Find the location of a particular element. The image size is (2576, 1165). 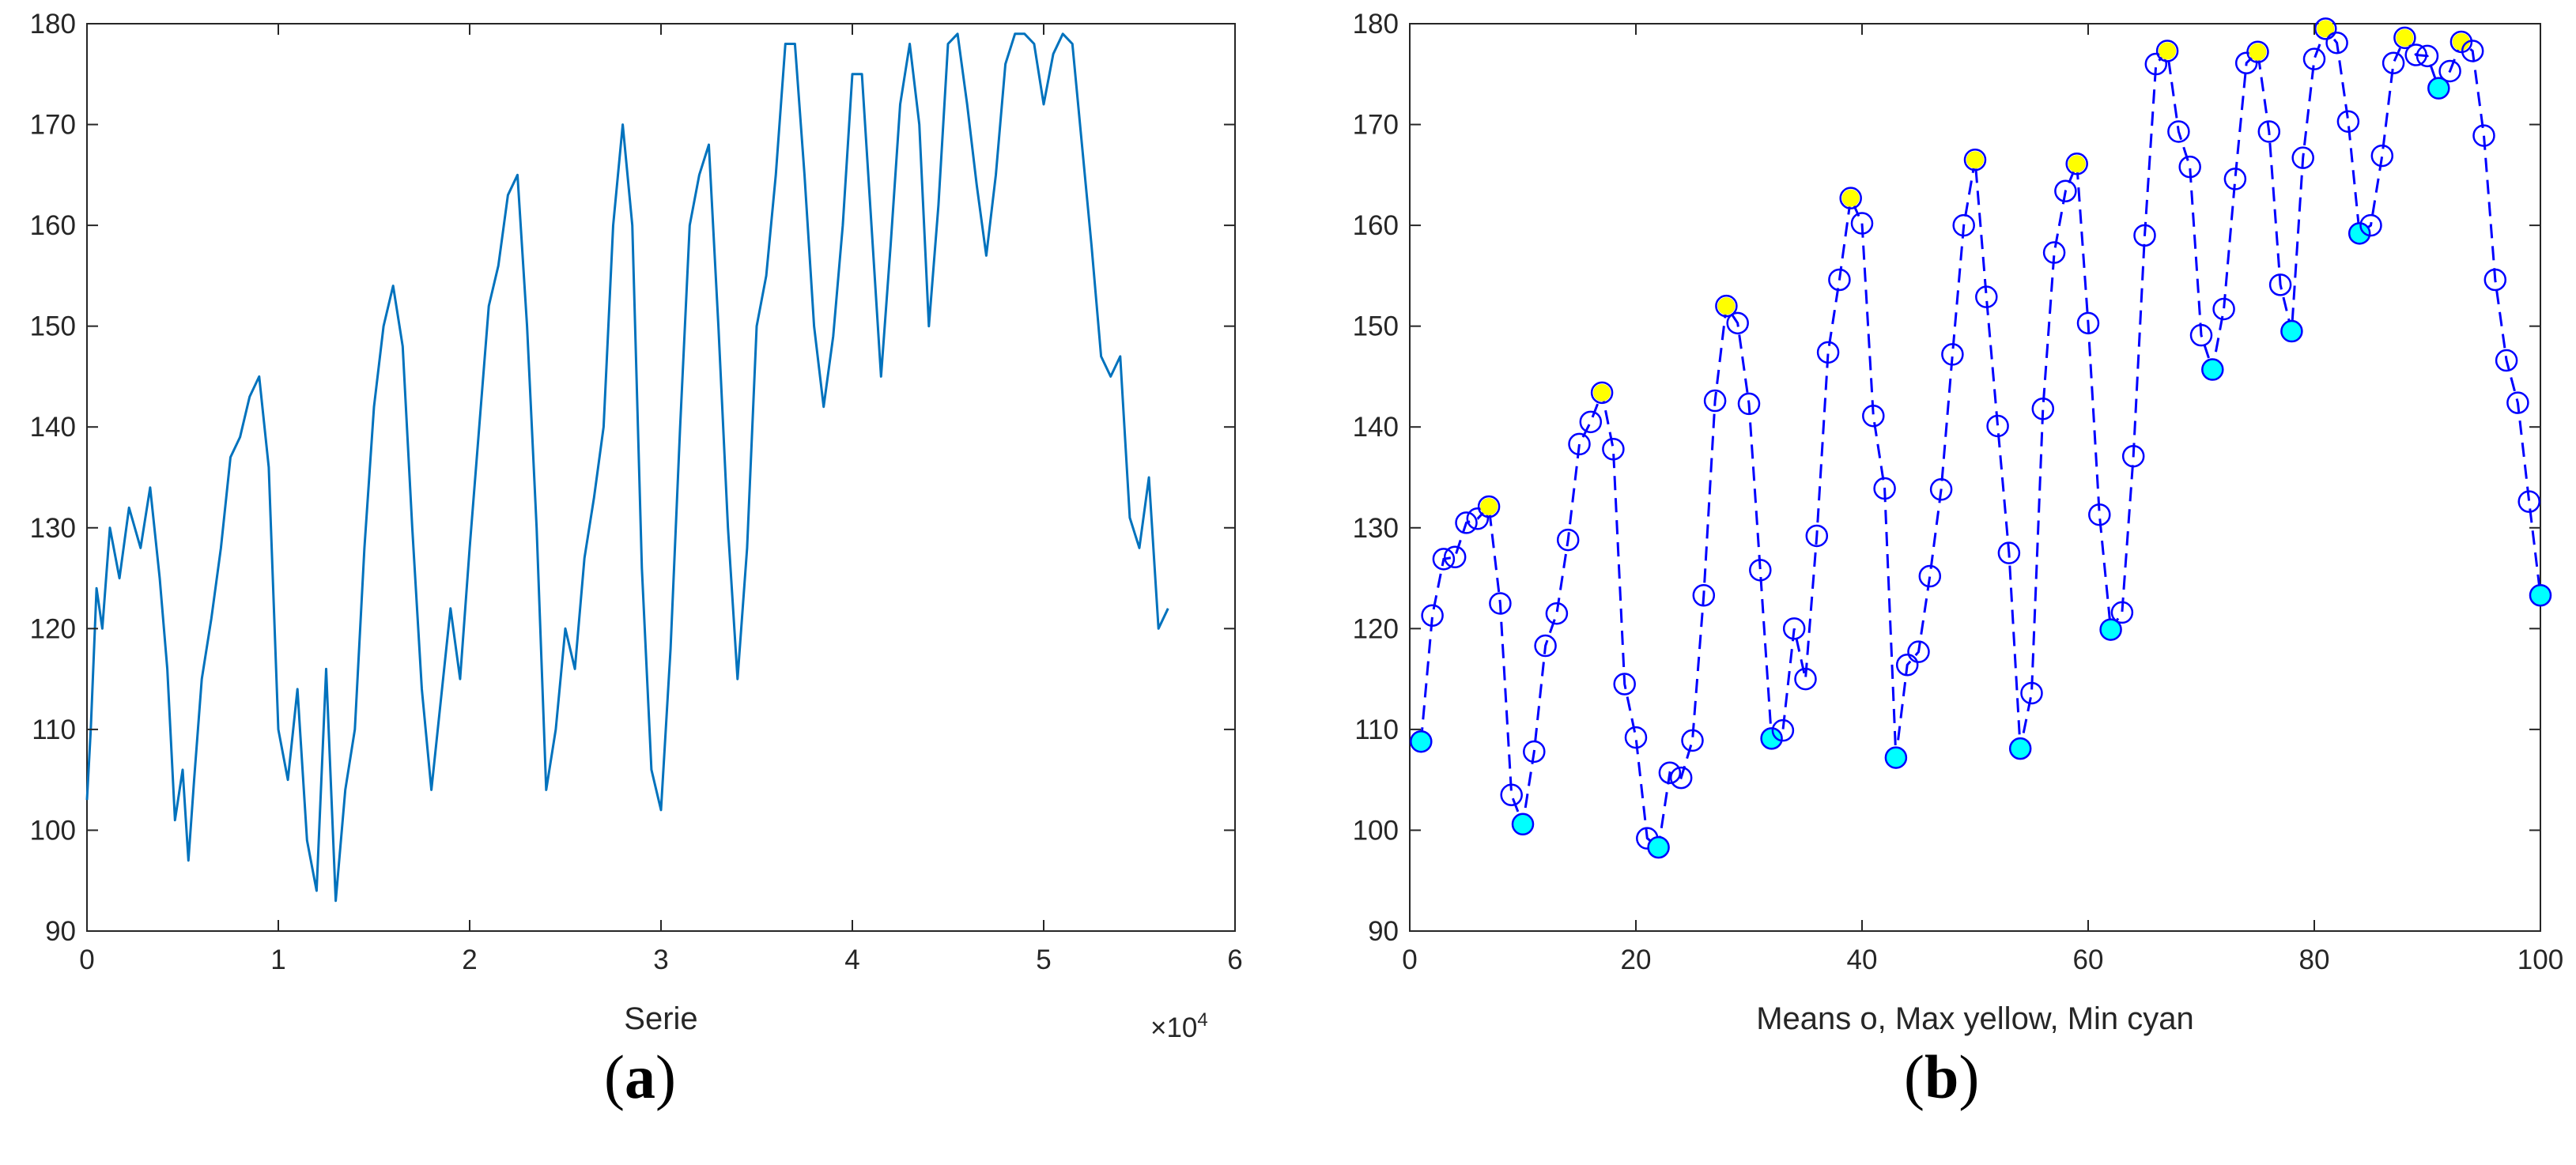

panel-label-b: (b) is located at coordinates (1942, 1076).